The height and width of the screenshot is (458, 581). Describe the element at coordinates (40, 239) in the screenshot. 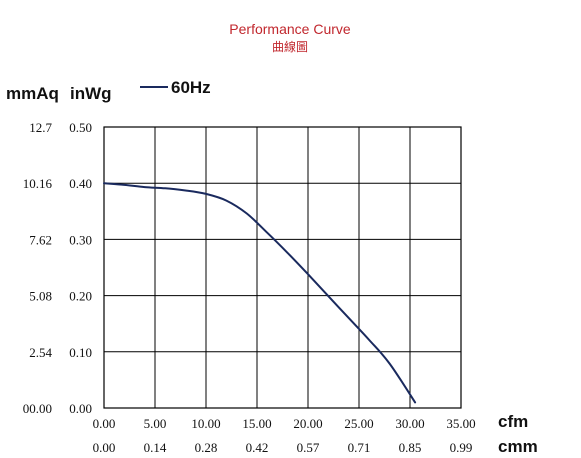

I see `y-tick-label-mmaq: 7.62` at that location.